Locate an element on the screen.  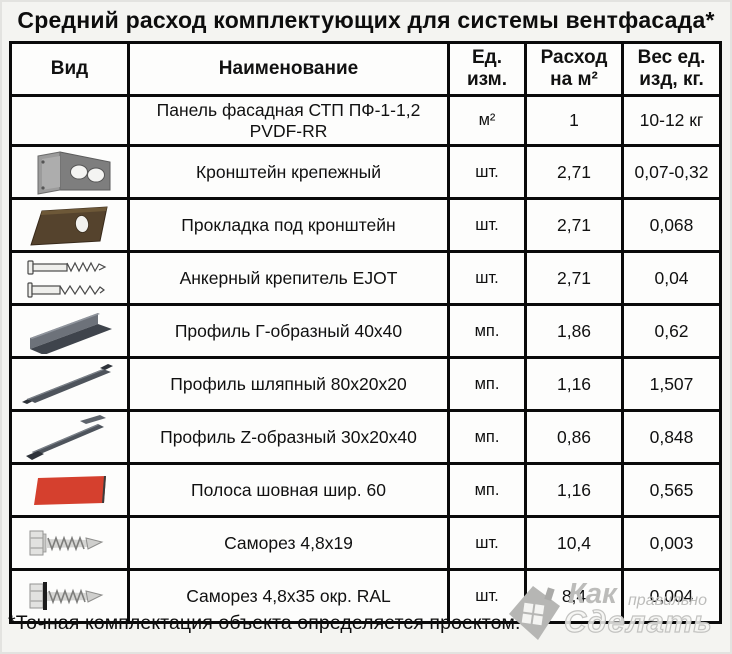
table-row: Кронштейн крепежный шт. 2,71 0,07-0,32 is located at coordinates (365, 172).